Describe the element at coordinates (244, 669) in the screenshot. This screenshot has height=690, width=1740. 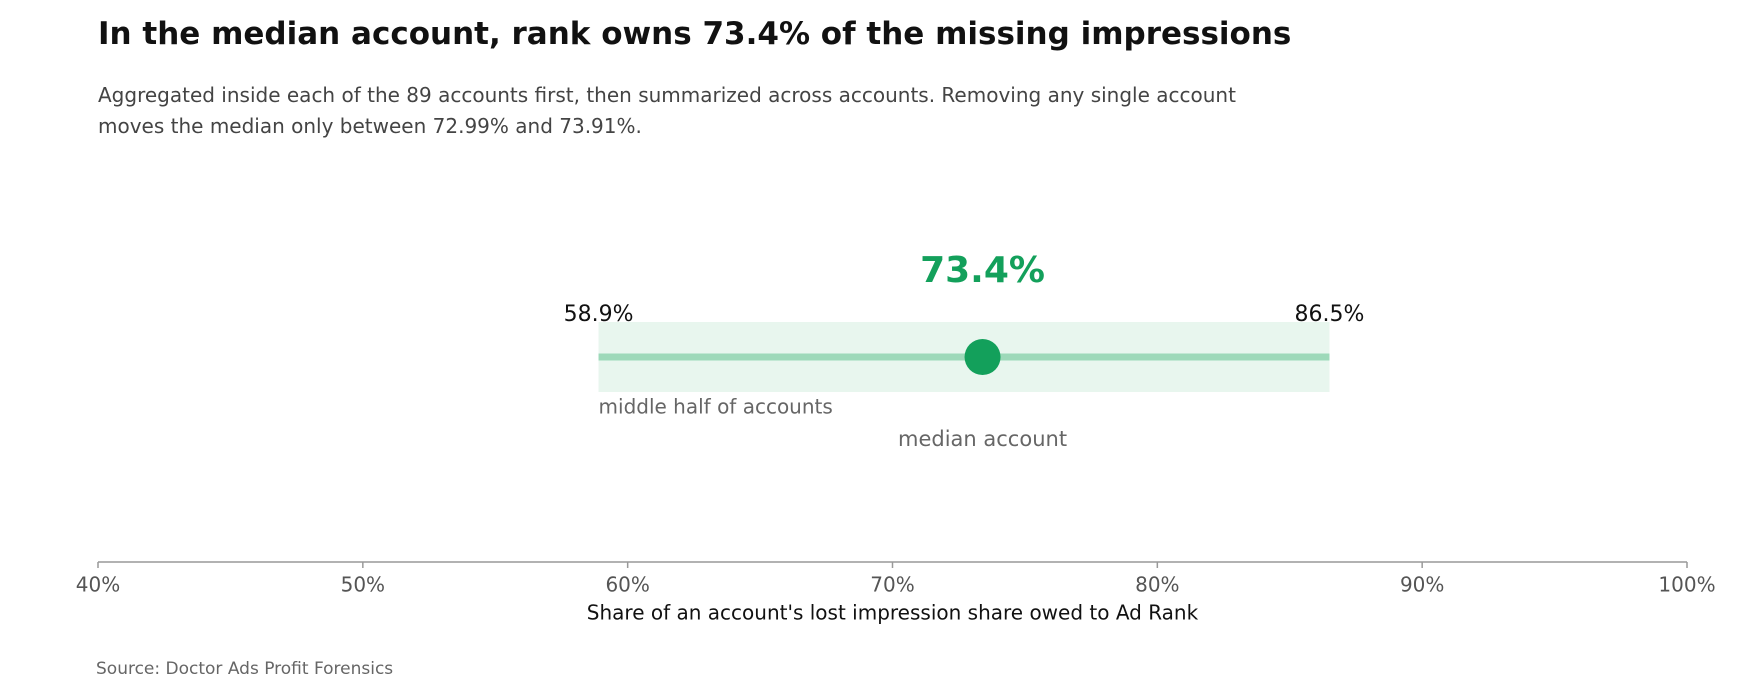
I see `source: Source: Doctor Ads Profit Forensics` at that location.